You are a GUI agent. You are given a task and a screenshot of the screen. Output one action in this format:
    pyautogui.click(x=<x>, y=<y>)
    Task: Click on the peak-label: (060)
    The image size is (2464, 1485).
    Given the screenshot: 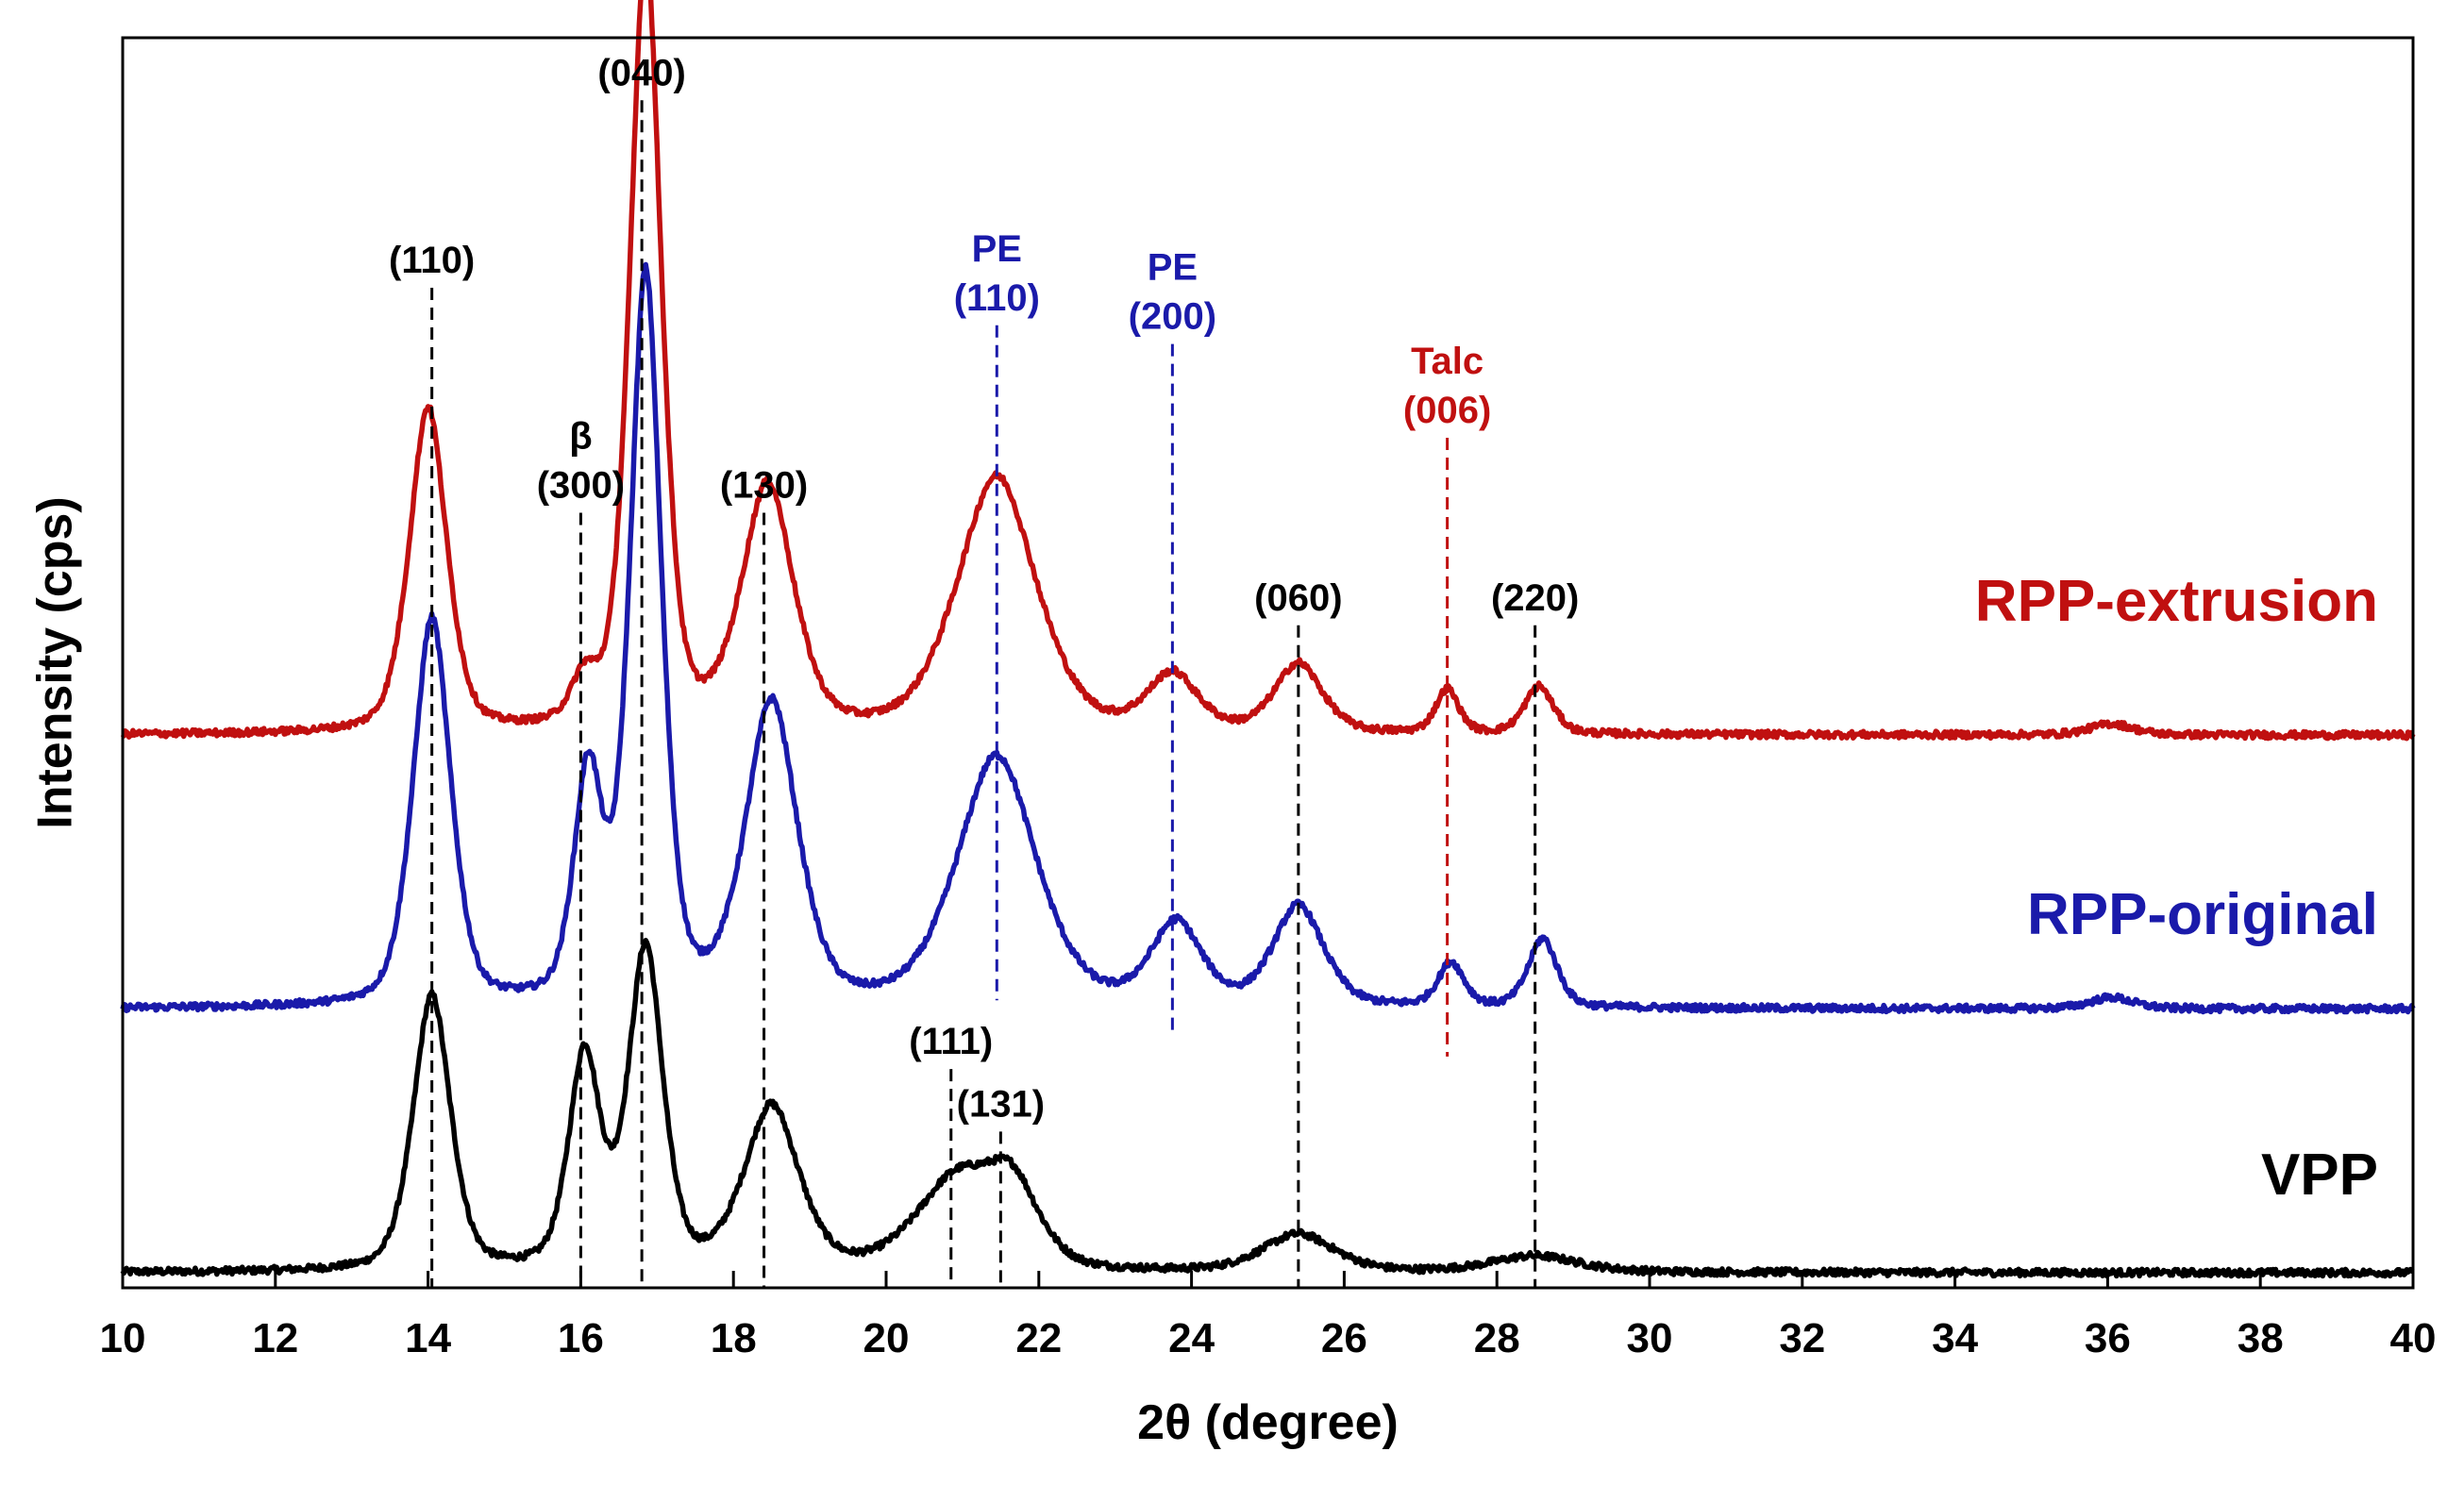 What is the action you would take?
    pyautogui.click(x=1298, y=598)
    